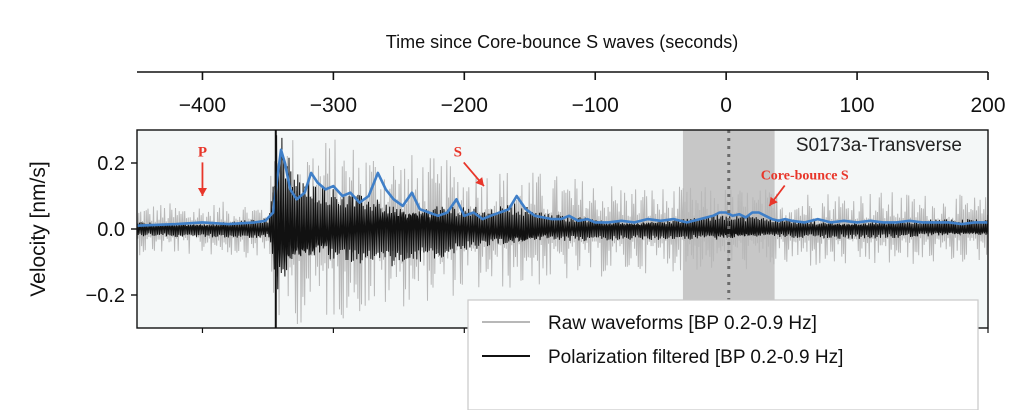 Image resolution: width=1024 pixels, height=410 pixels. What do you see at coordinates (202, 105) in the screenshot?
I see `top-axis-tick-label: −400` at bounding box center [202, 105].